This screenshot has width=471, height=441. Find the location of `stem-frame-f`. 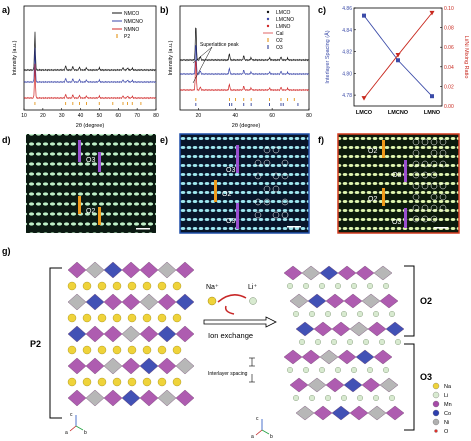

stem-frame-f is located at coordinates (398, 183).